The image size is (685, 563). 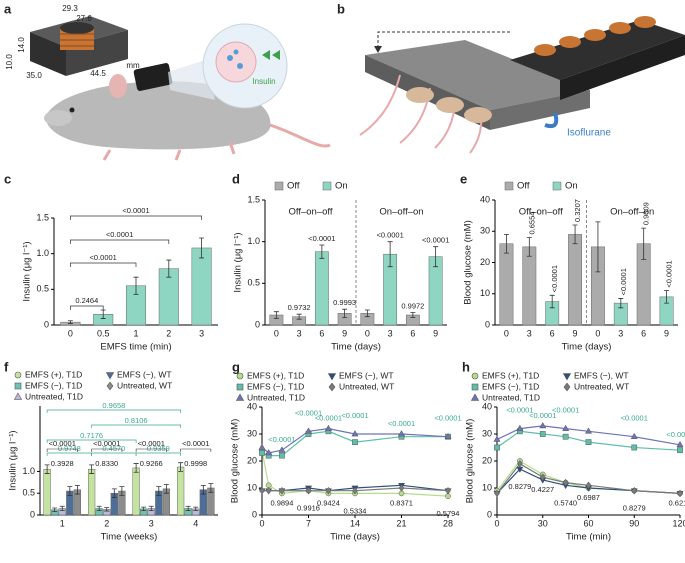 I want to click on panel-label: e, so click(x=463, y=178).